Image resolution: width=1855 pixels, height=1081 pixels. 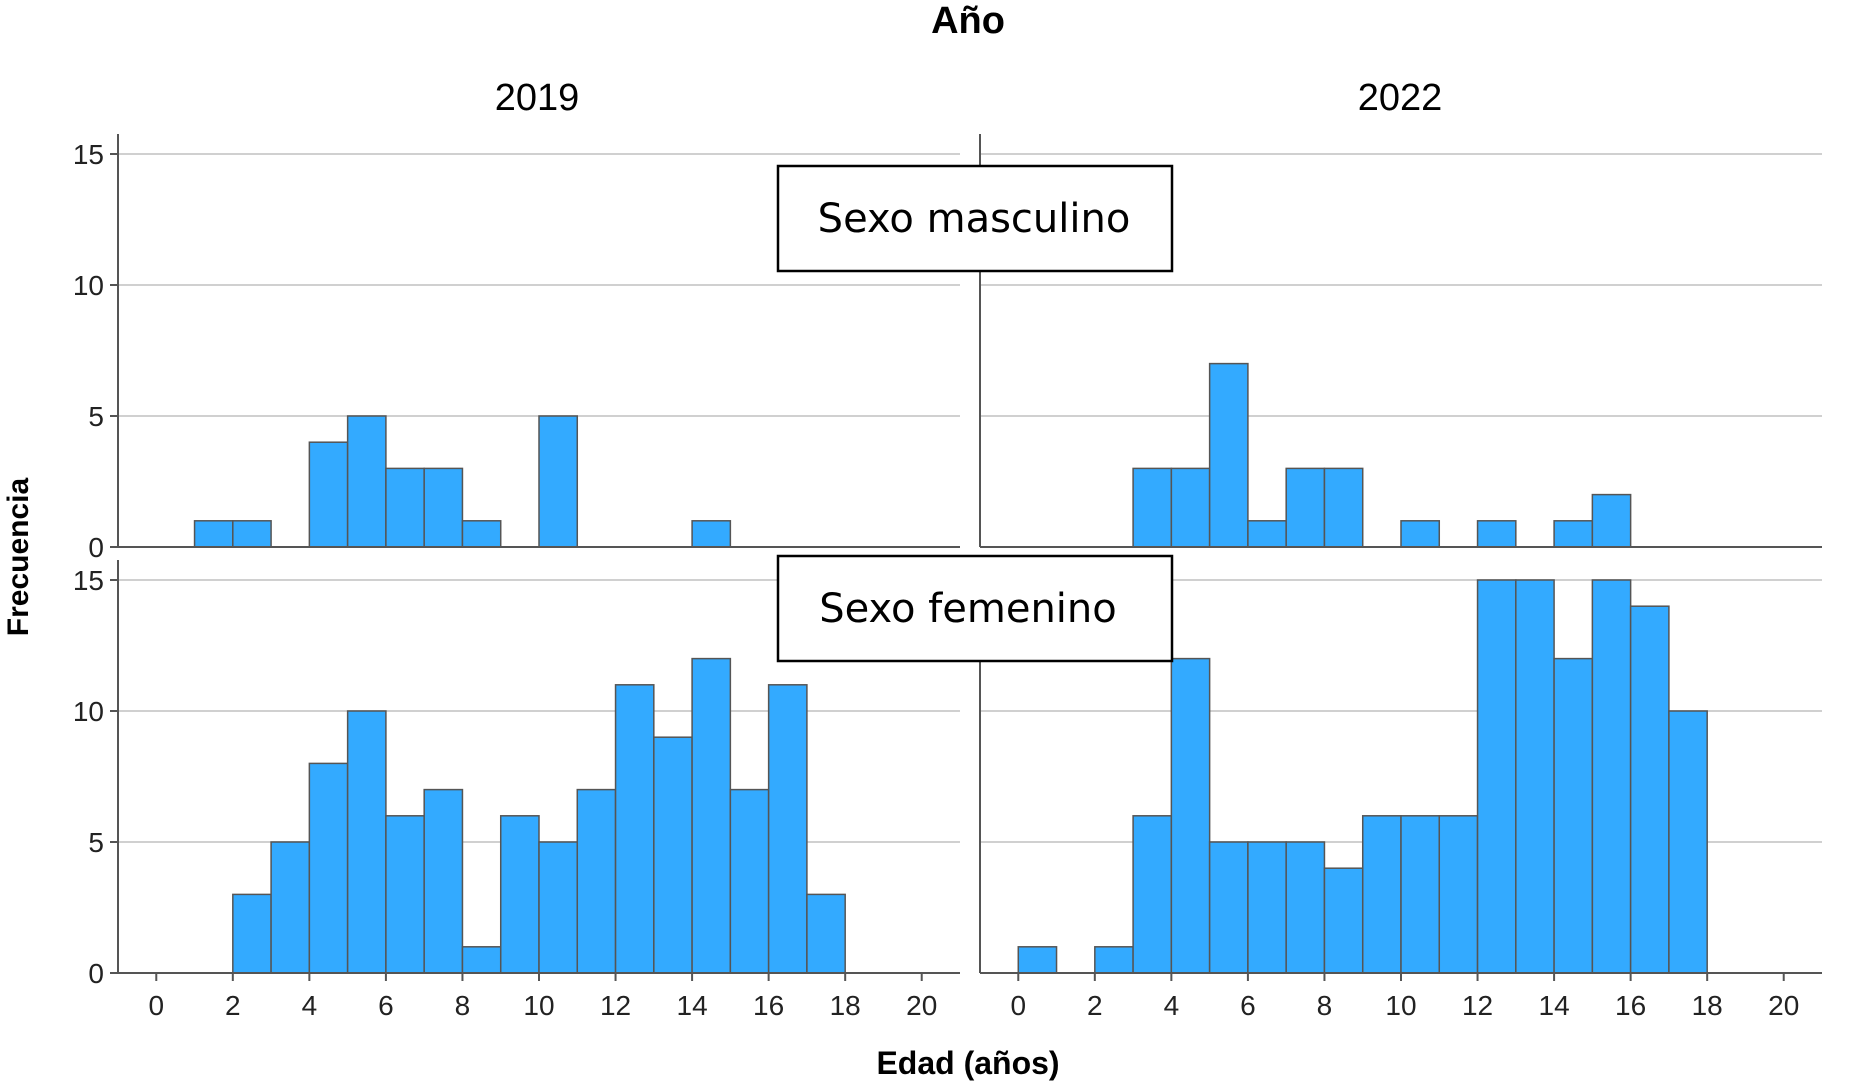 I want to click on x-axis-label: Edad (años), so click(x=967, y=1063).